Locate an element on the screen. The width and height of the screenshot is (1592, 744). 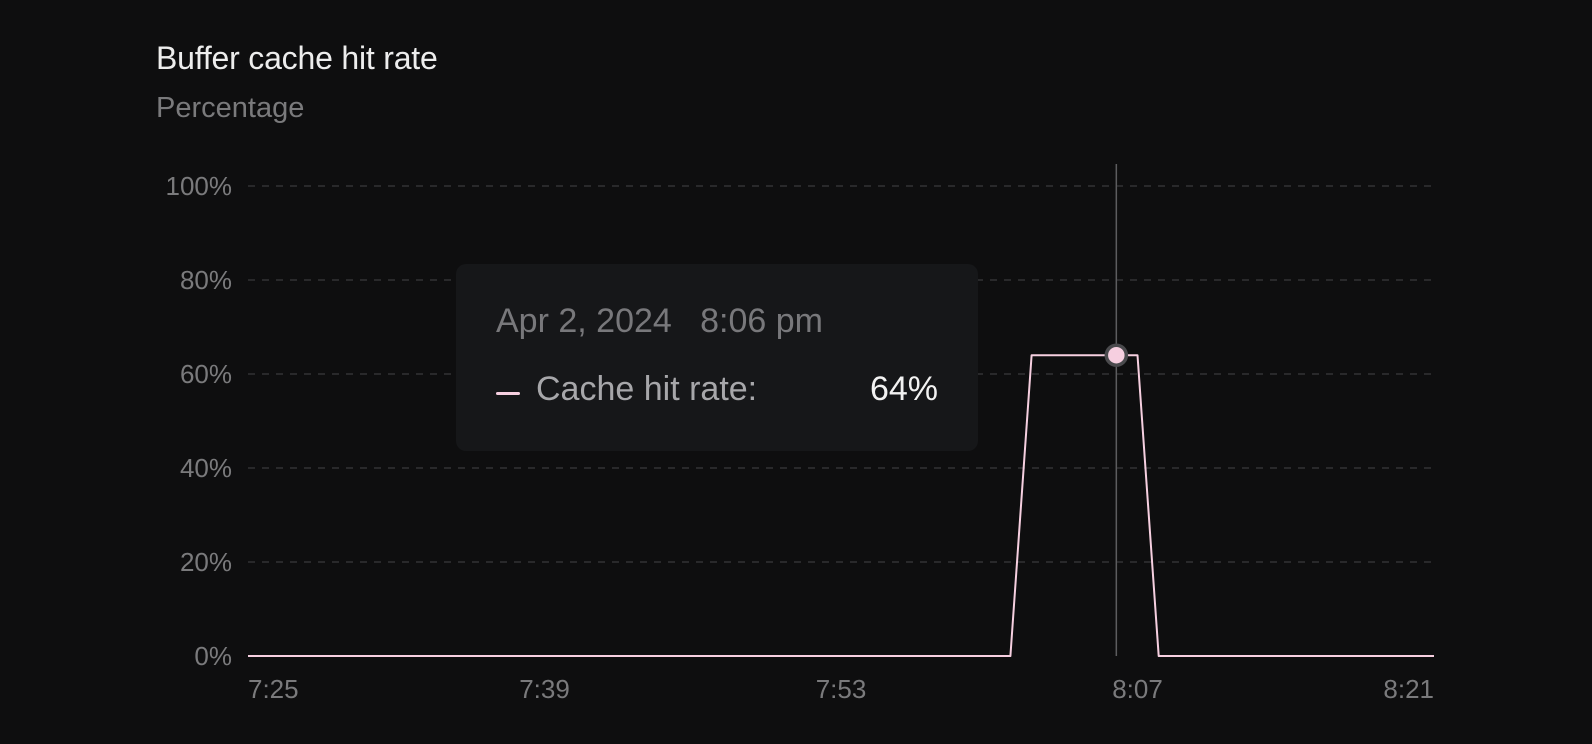
chart-subtitle: Percentage is located at coordinates (230, 108).